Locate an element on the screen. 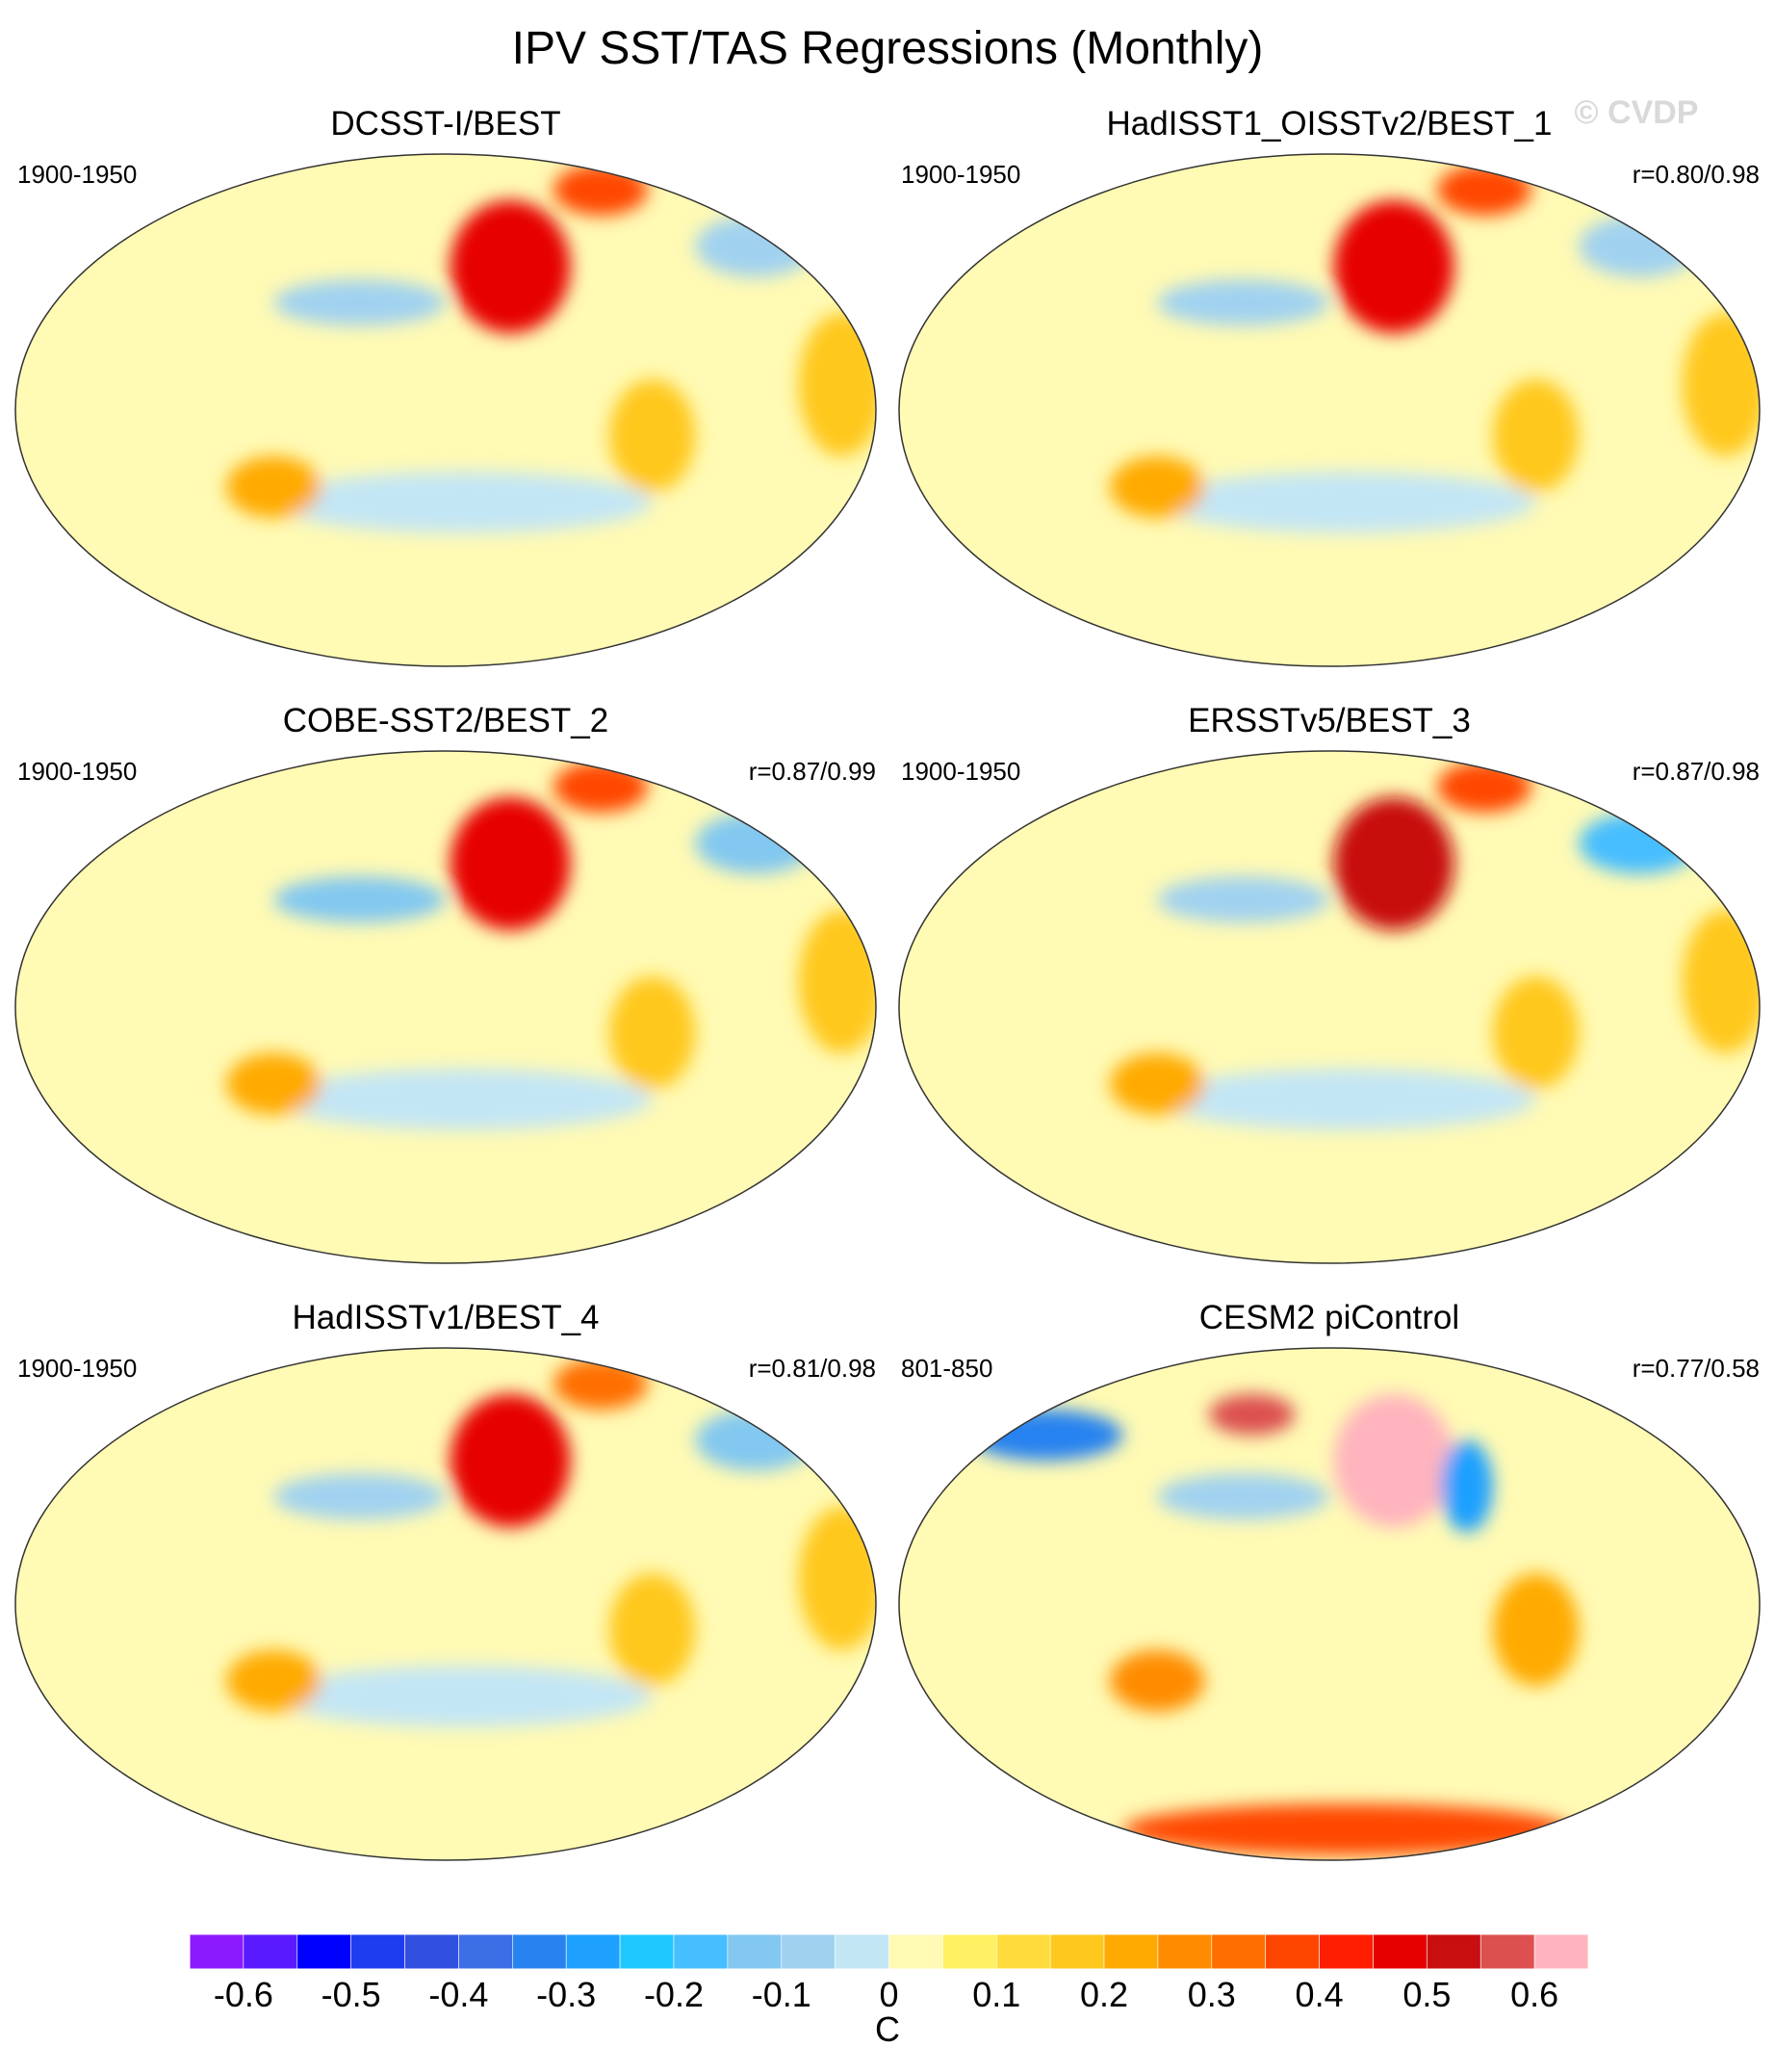 This screenshot has width=1775, height=2072. figure-title: IPV SST/TAS Regressions (Monthly) is located at coordinates (888, 48).